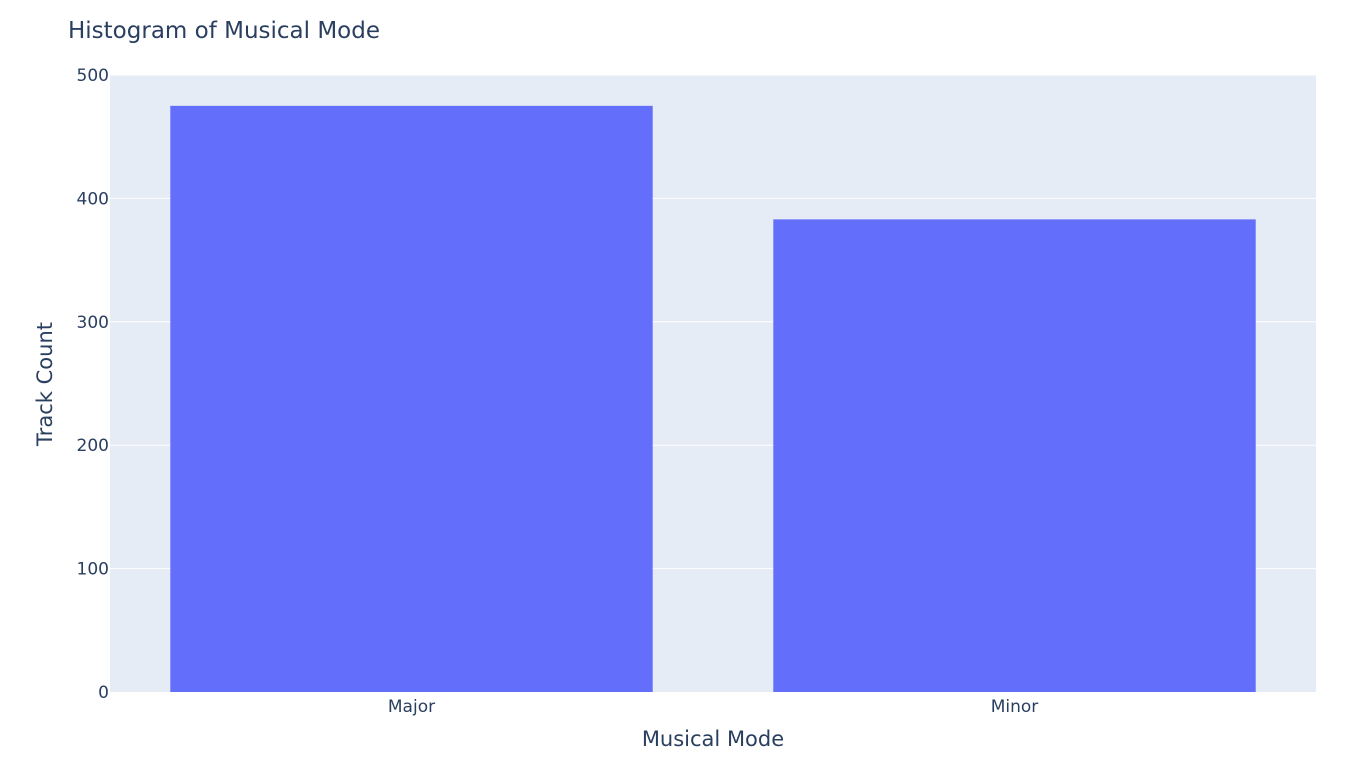  I want to click on y-tick-label: 100, so click(93, 570).